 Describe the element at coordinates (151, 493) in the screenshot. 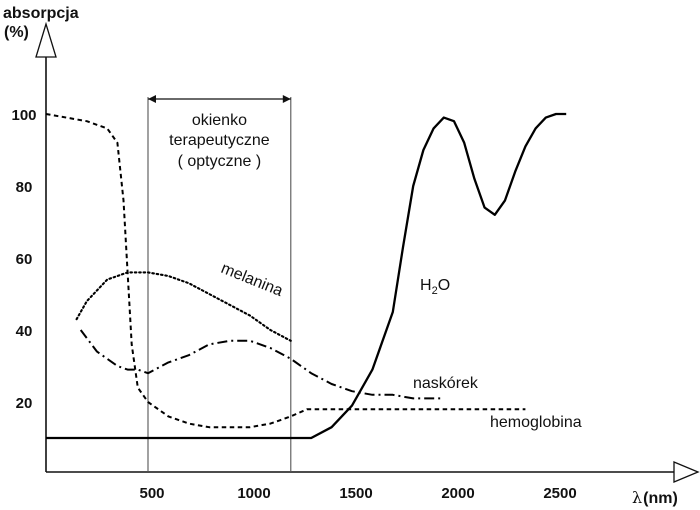

I see `x-tick-label: 500` at that location.